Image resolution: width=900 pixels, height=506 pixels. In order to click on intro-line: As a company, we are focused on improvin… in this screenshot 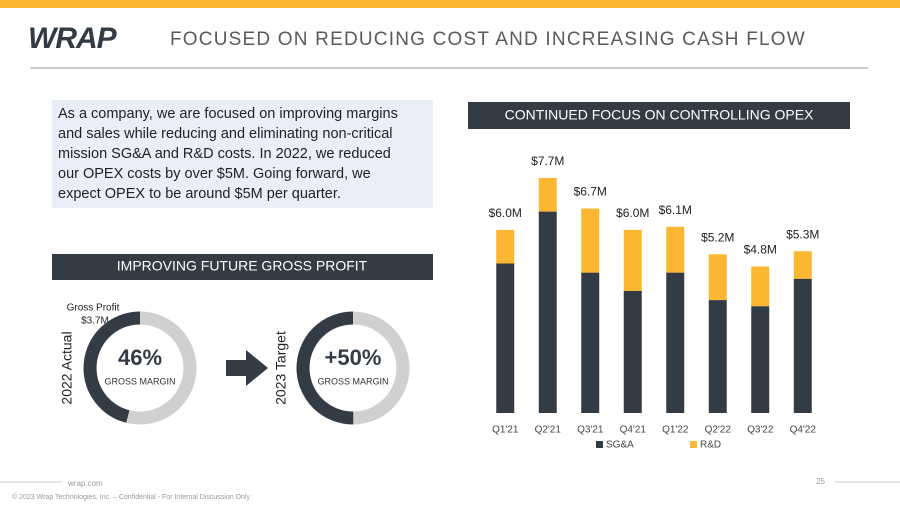, I will do `click(228, 114)`.